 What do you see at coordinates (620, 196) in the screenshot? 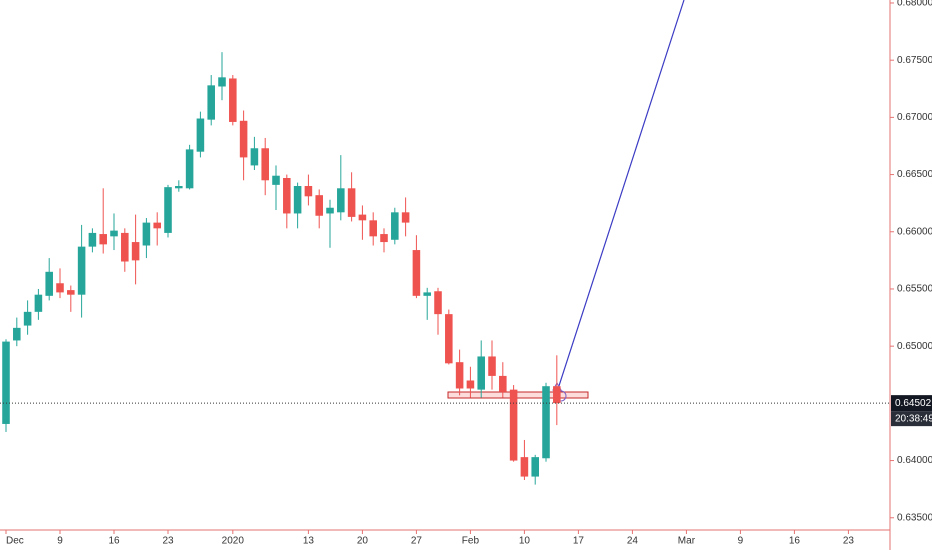
I see `trend-line` at bounding box center [620, 196].